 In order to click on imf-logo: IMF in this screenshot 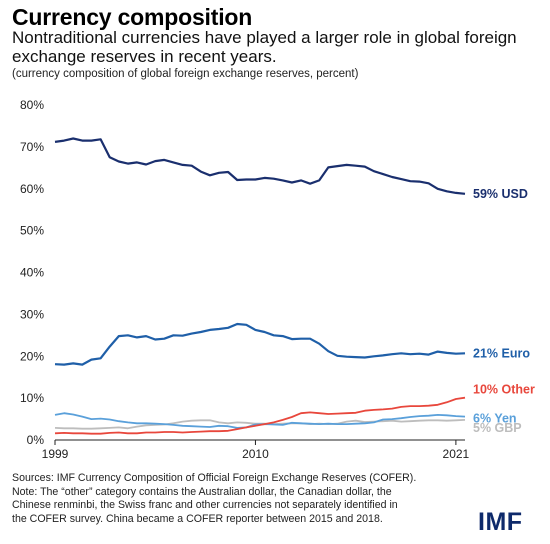, I will do `click(500, 522)`.